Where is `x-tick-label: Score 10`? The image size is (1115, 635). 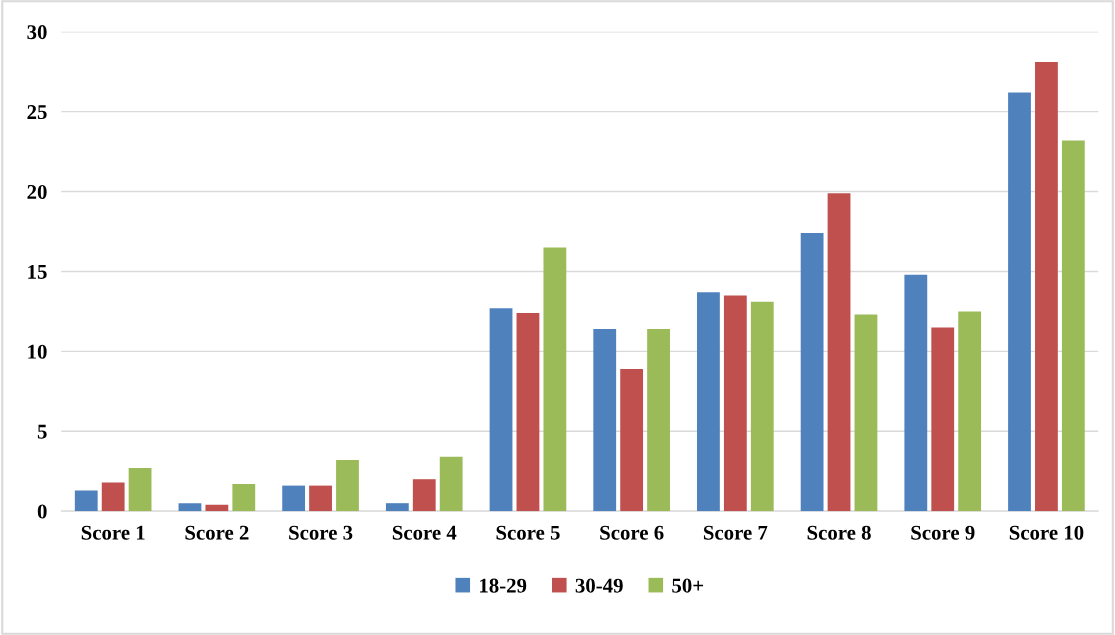 x-tick-label: Score 10 is located at coordinates (1046, 532).